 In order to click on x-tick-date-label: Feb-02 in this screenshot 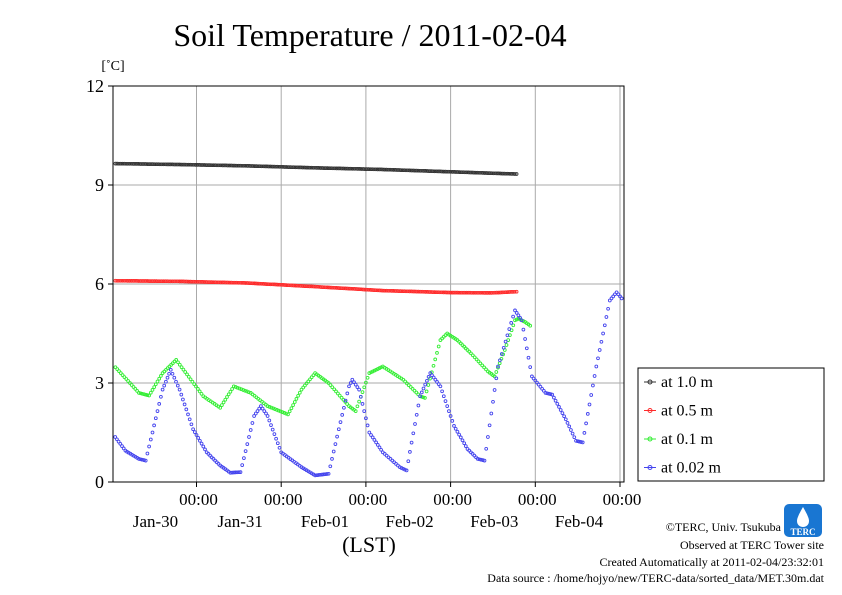, I will do `click(410, 521)`.